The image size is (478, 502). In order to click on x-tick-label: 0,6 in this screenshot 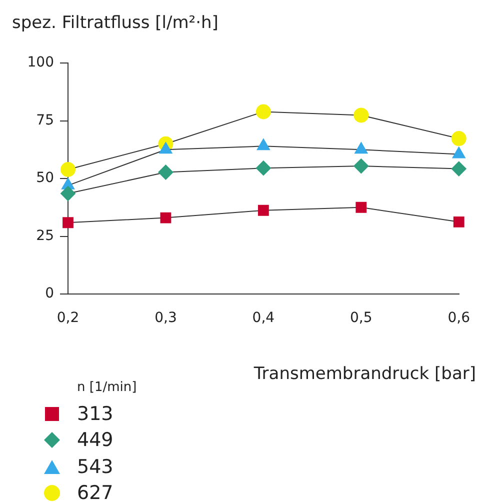, I will do `click(459, 318)`.